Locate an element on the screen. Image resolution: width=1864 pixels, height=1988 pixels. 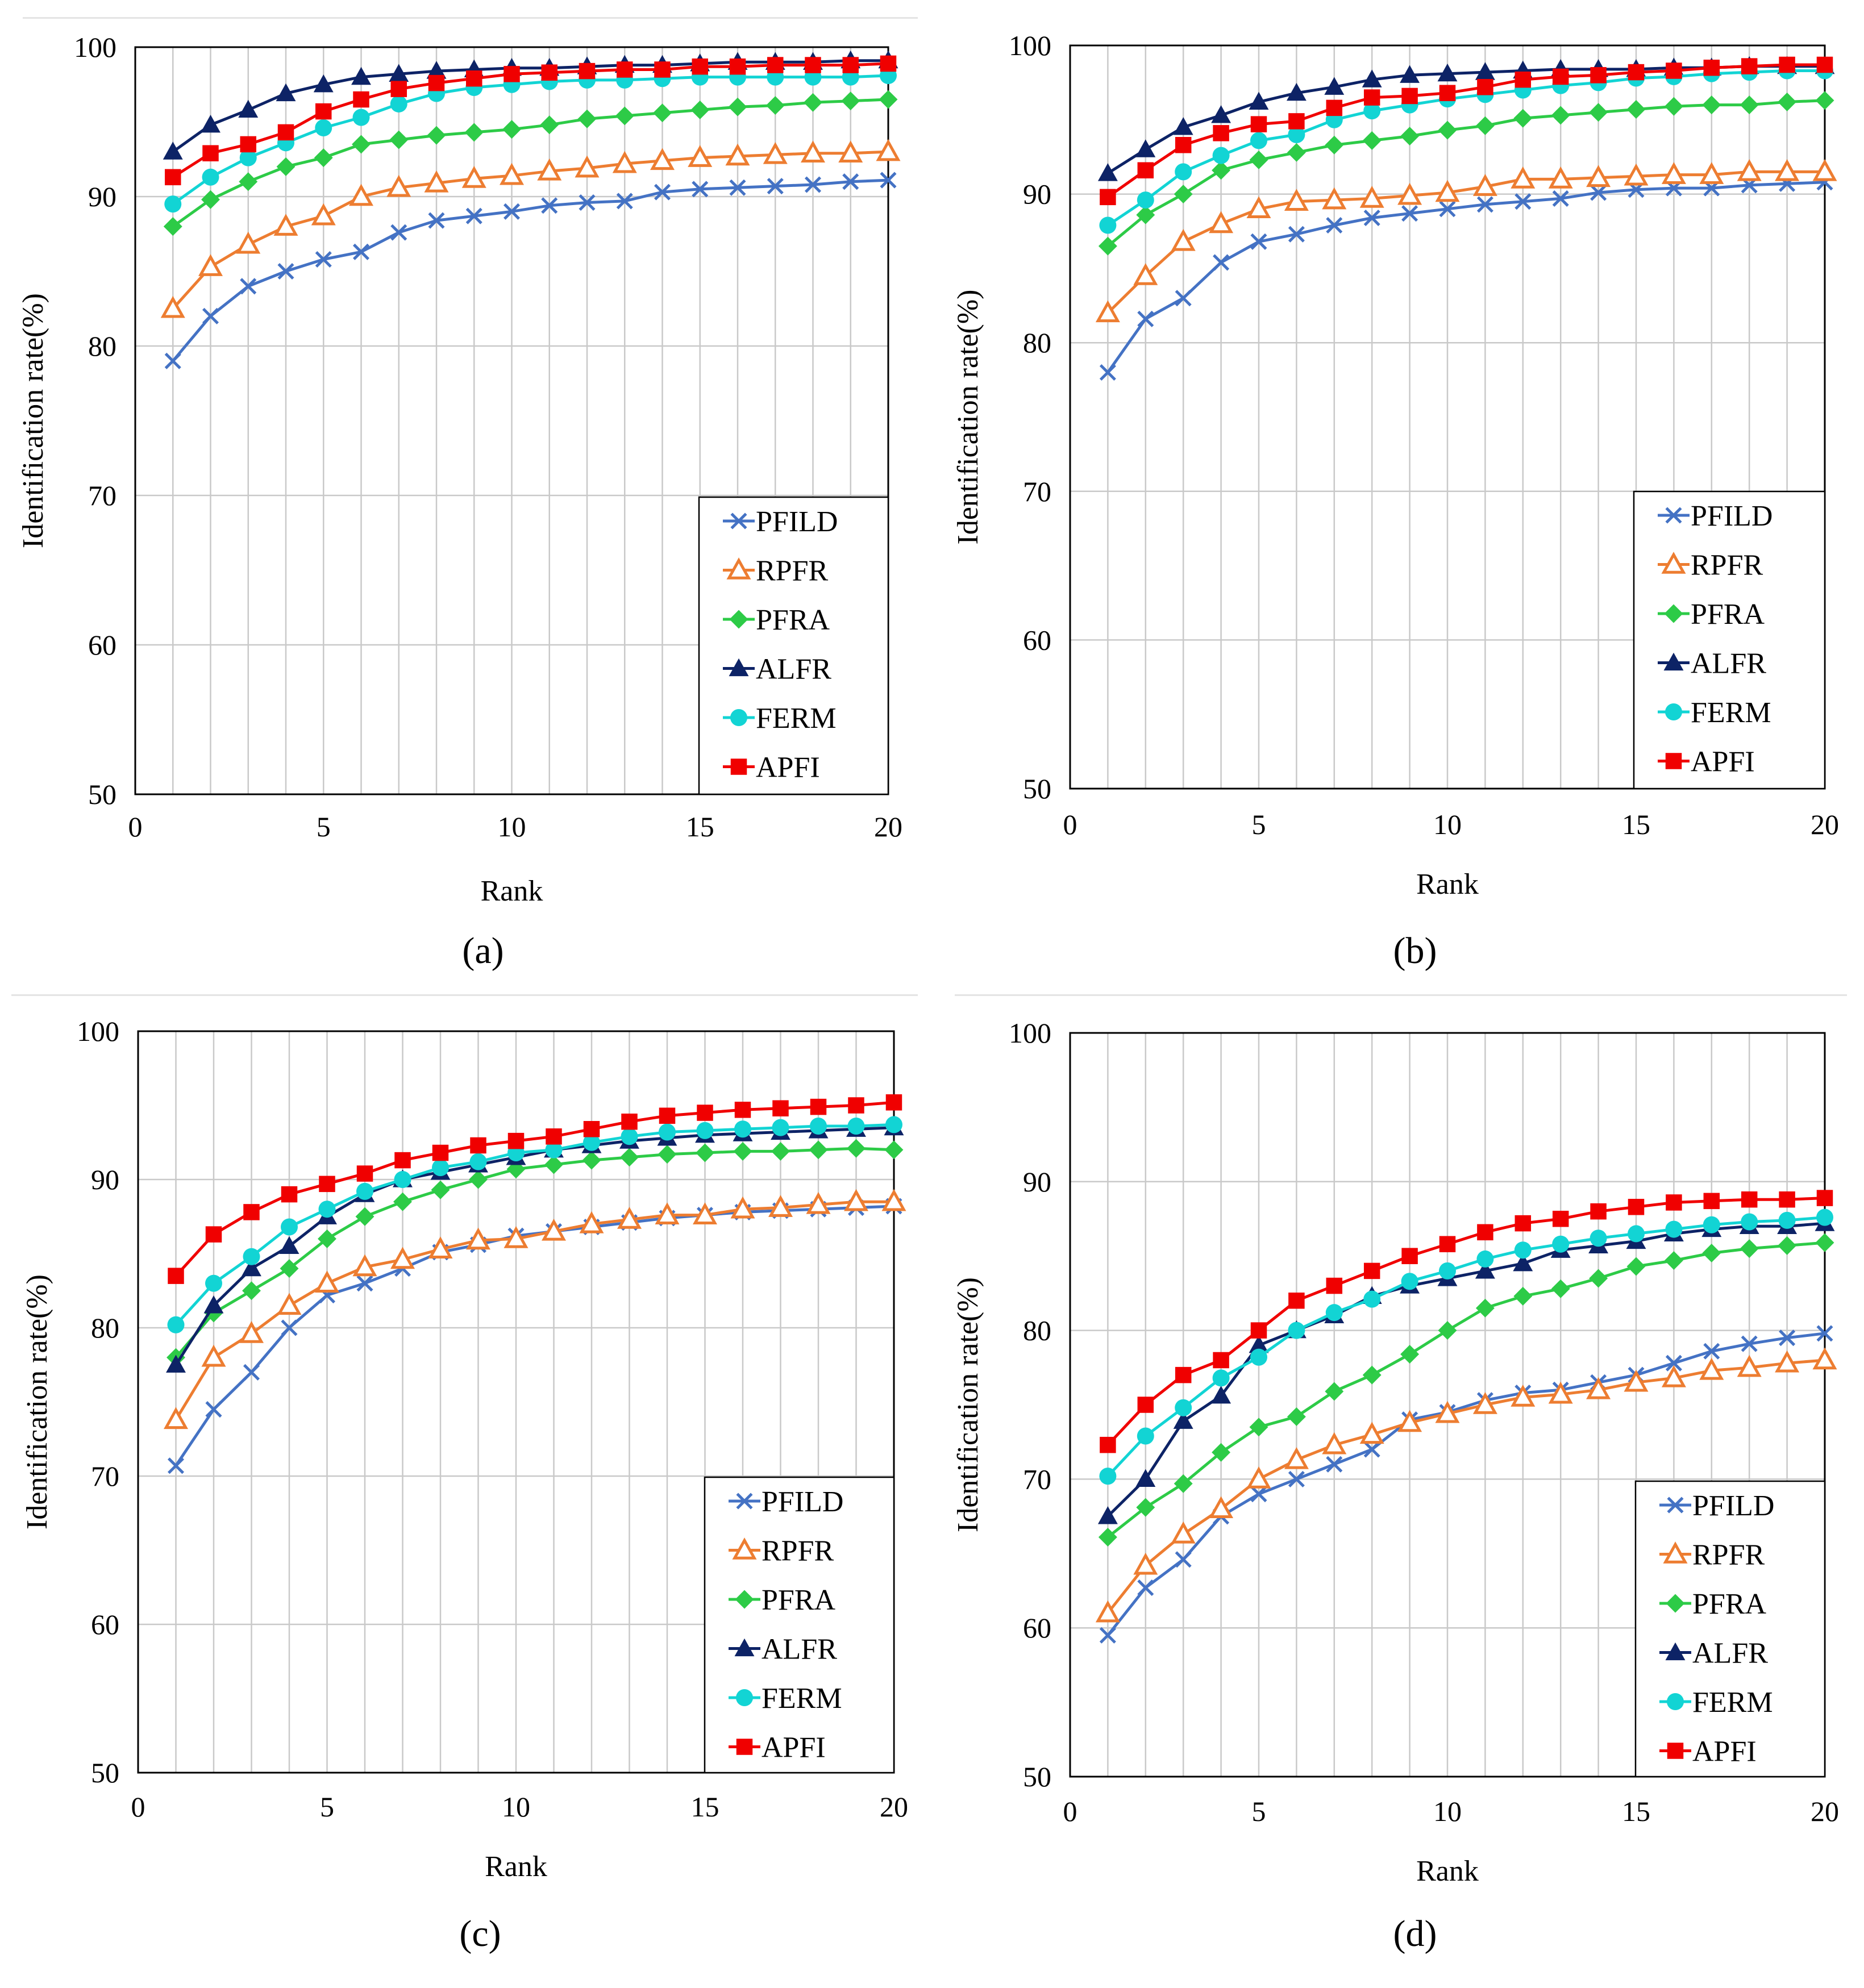
series-rpfr is located at coordinates (530, 228).